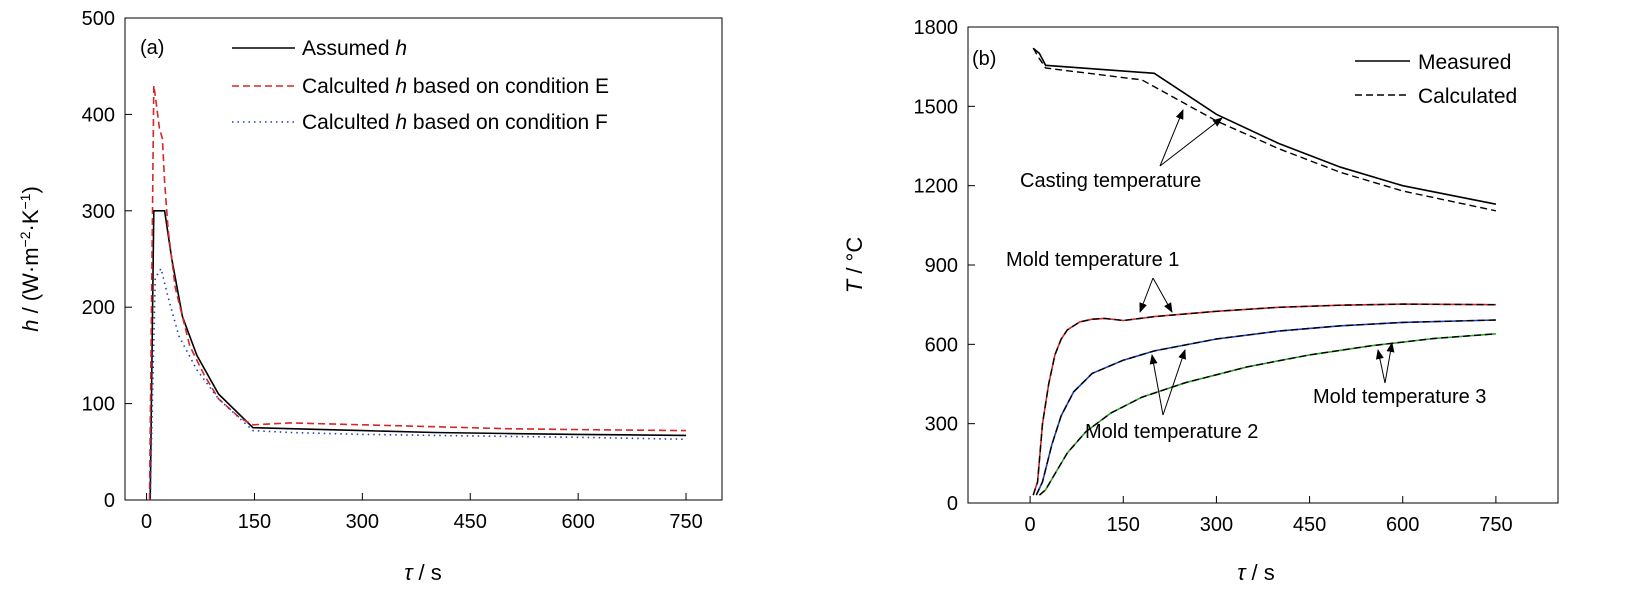  I want to click on chart-a-y-tick-label: 100, so click(98, 405).